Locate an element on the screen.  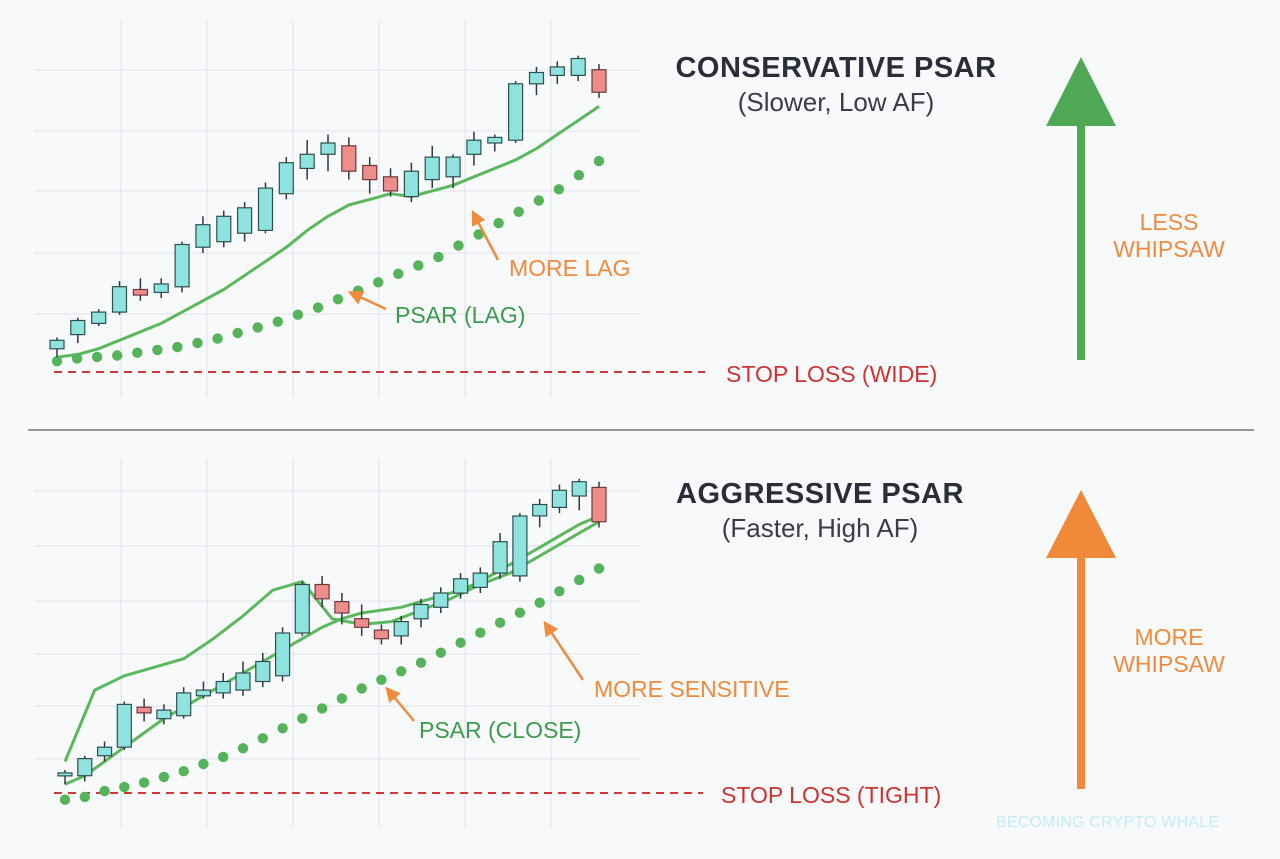
more-lag-pointer is located at coordinates (485, 235).